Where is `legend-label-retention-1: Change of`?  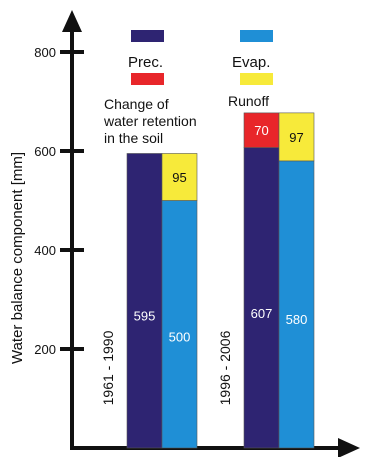
legend-label-retention-1: Change of is located at coordinates (136, 104).